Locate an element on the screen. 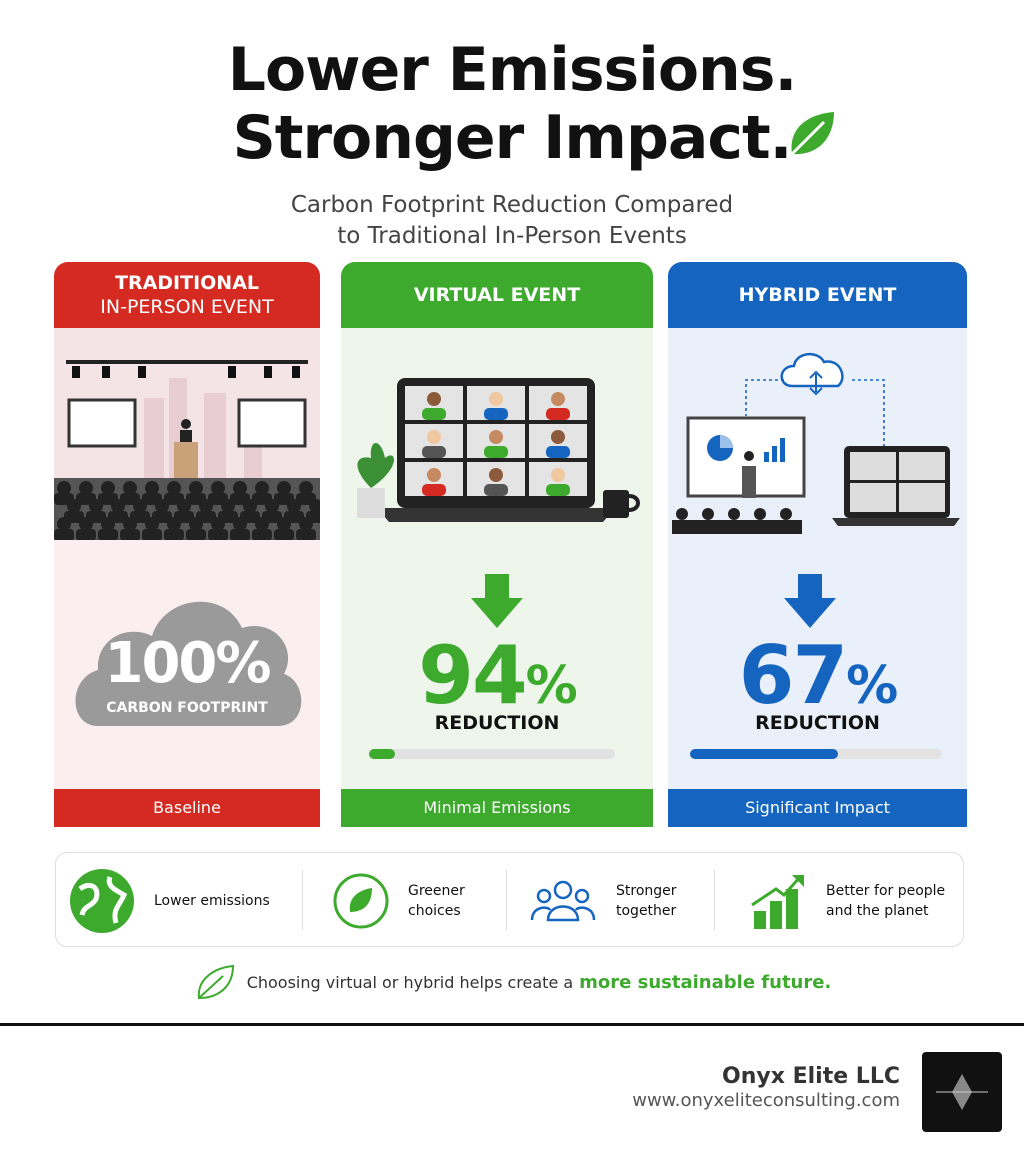 This screenshot has width=1024, height=1154. benefit: Greener choices is located at coordinates (398, 900).